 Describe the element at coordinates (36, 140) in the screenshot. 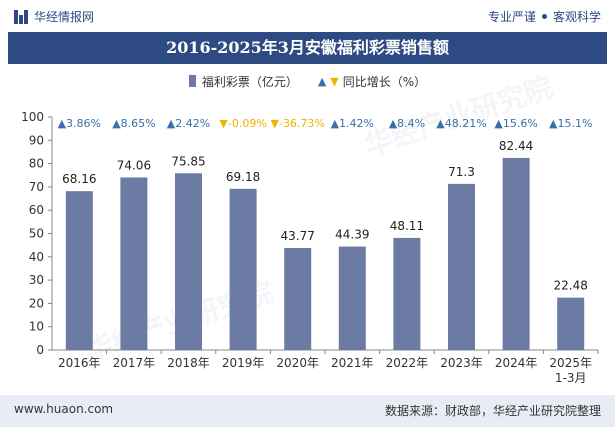

I see `y-tick-label: 90` at that location.